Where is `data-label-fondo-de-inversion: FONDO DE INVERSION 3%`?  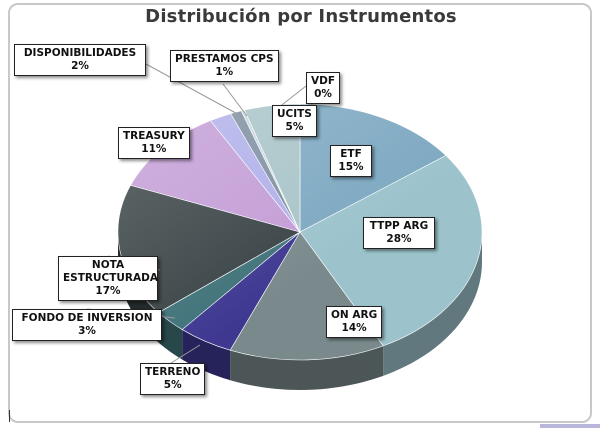 data-label-fondo-de-inversion: FONDO DE INVERSION 3% is located at coordinates (87, 325).